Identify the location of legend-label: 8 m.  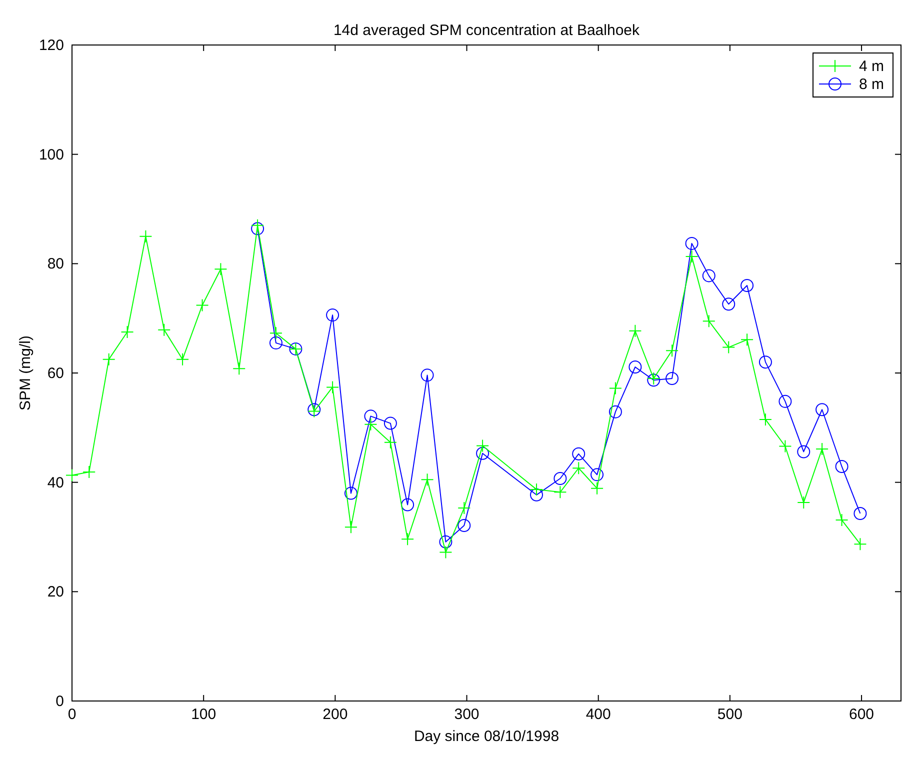
(871, 84).